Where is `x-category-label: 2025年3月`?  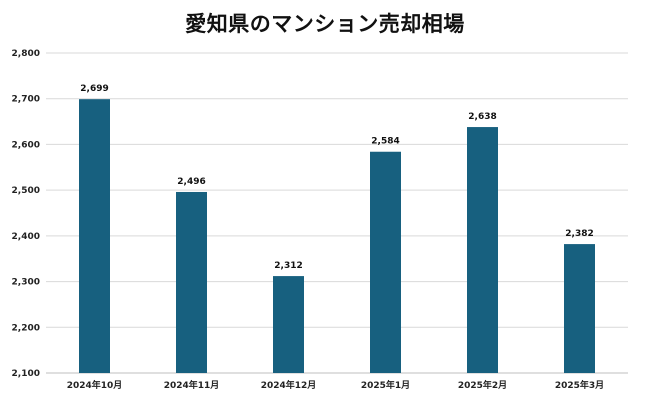
x-category-label: 2025年3月 is located at coordinates (579, 385).